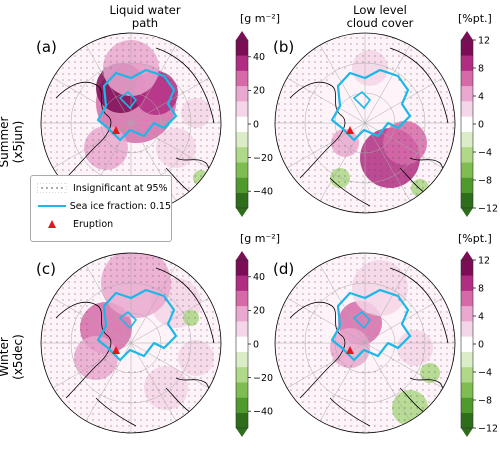 The image size is (500, 452). I want to click on colorbar-swatch, so click(242, 298).